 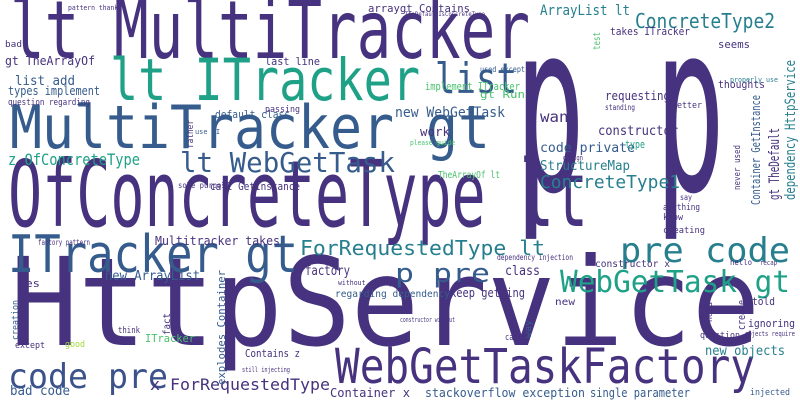 I want to click on word: explodes Container, so click(x=221, y=327).